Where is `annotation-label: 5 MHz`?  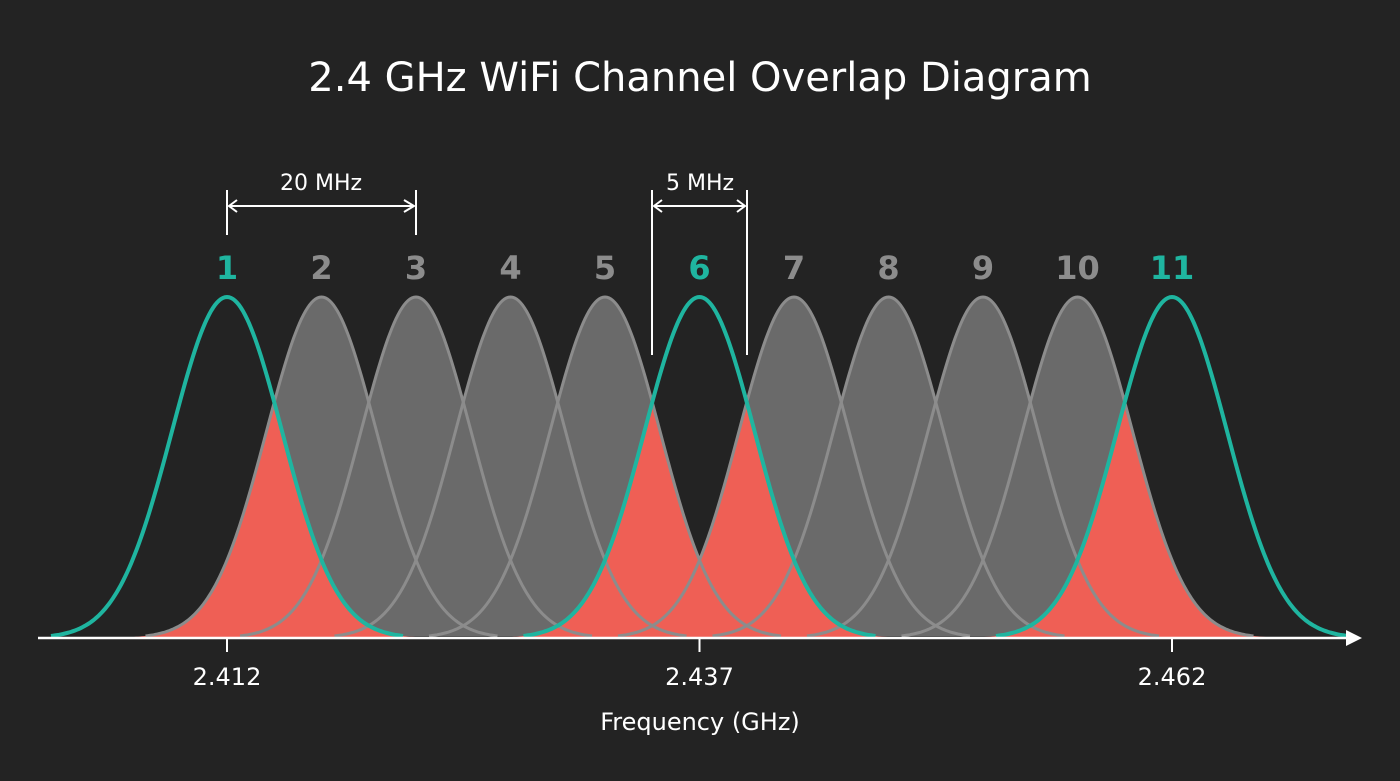 annotation-label: 5 MHz is located at coordinates (700, 183).